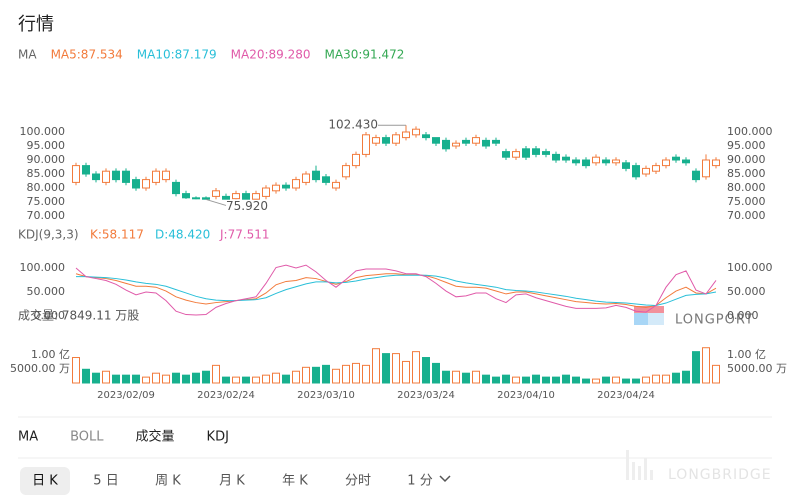 Image resolution: width=795 pixels, height=498 pixels. What do you see at coordinates (50, 315) in the screenshot?
I see `y-tick-label: 0.000` at bounding box center [50, 315].